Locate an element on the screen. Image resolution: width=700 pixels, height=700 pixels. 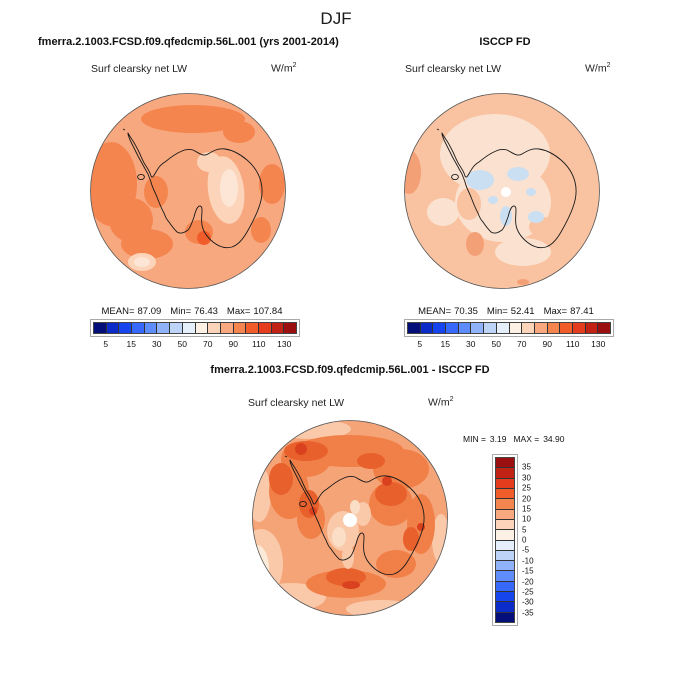
mean-value: 87.09 is located at coordinates (149, 311).